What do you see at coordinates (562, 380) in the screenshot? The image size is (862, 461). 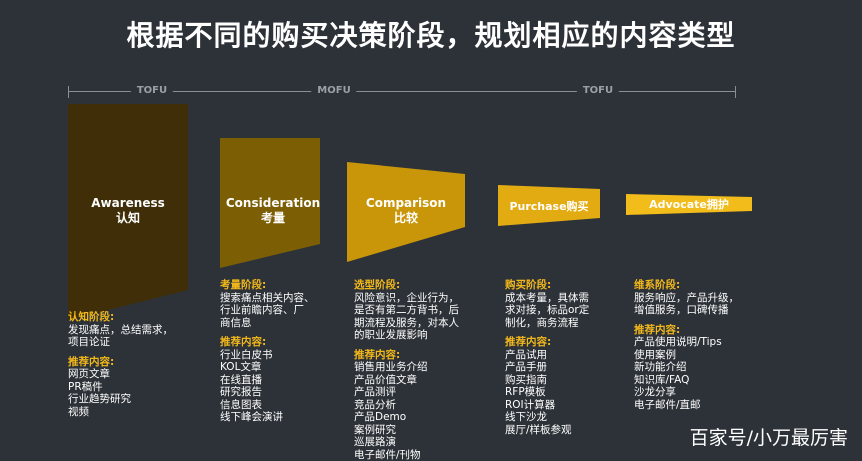 I see `rec-item: 购买指南` at bounding box center [562, 380].